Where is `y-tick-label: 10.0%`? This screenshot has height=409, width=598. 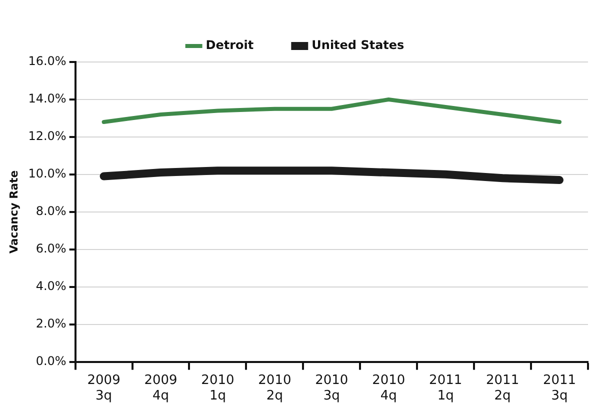
y-tick-label: 10.0% is located at coordinates (47, 173).